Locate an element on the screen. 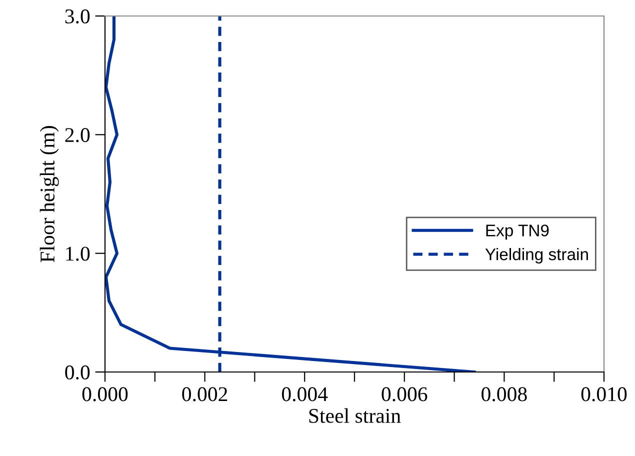  x-tick-label: 0.008 is located at coordinates (504, 394).